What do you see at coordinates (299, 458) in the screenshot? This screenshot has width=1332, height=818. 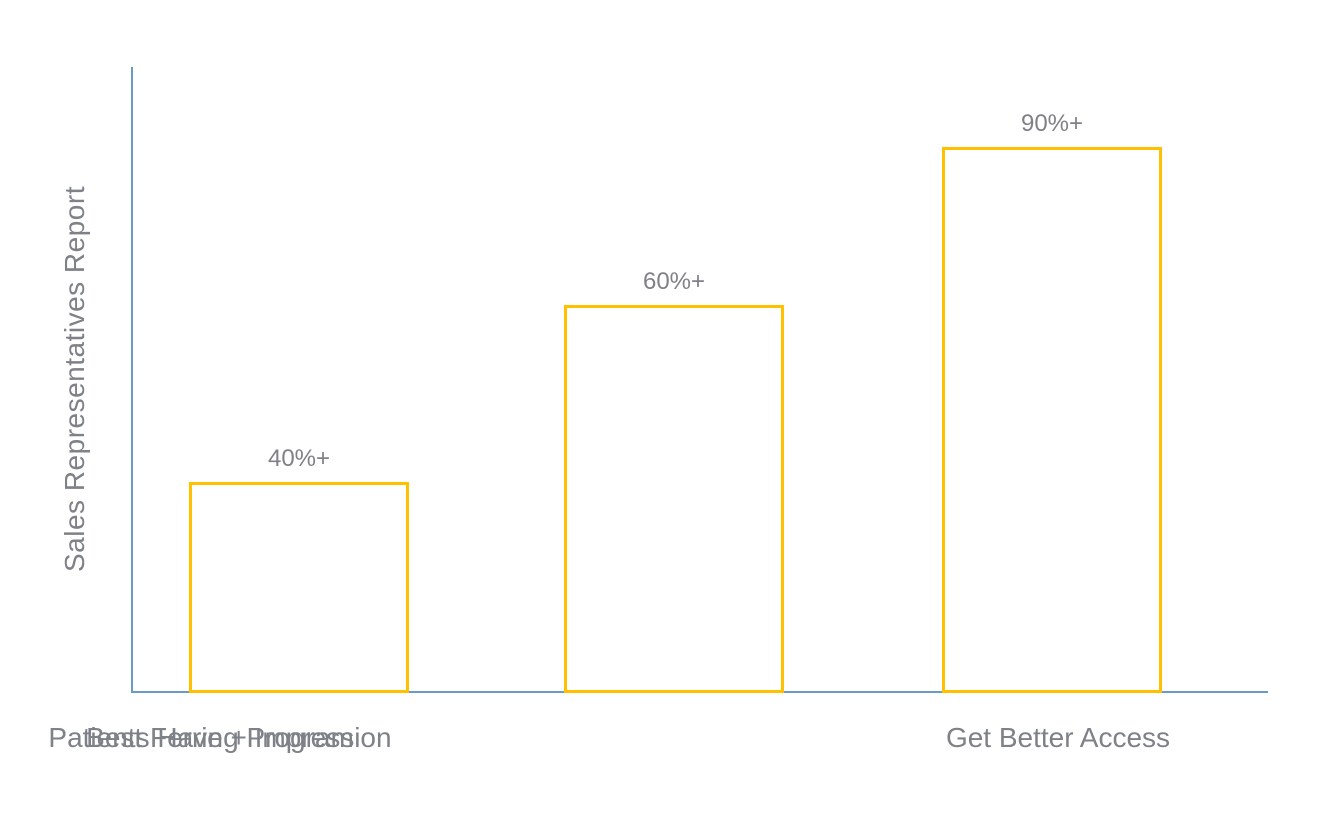 I see `data-label: 40%+` at bounding box center [299, 458].